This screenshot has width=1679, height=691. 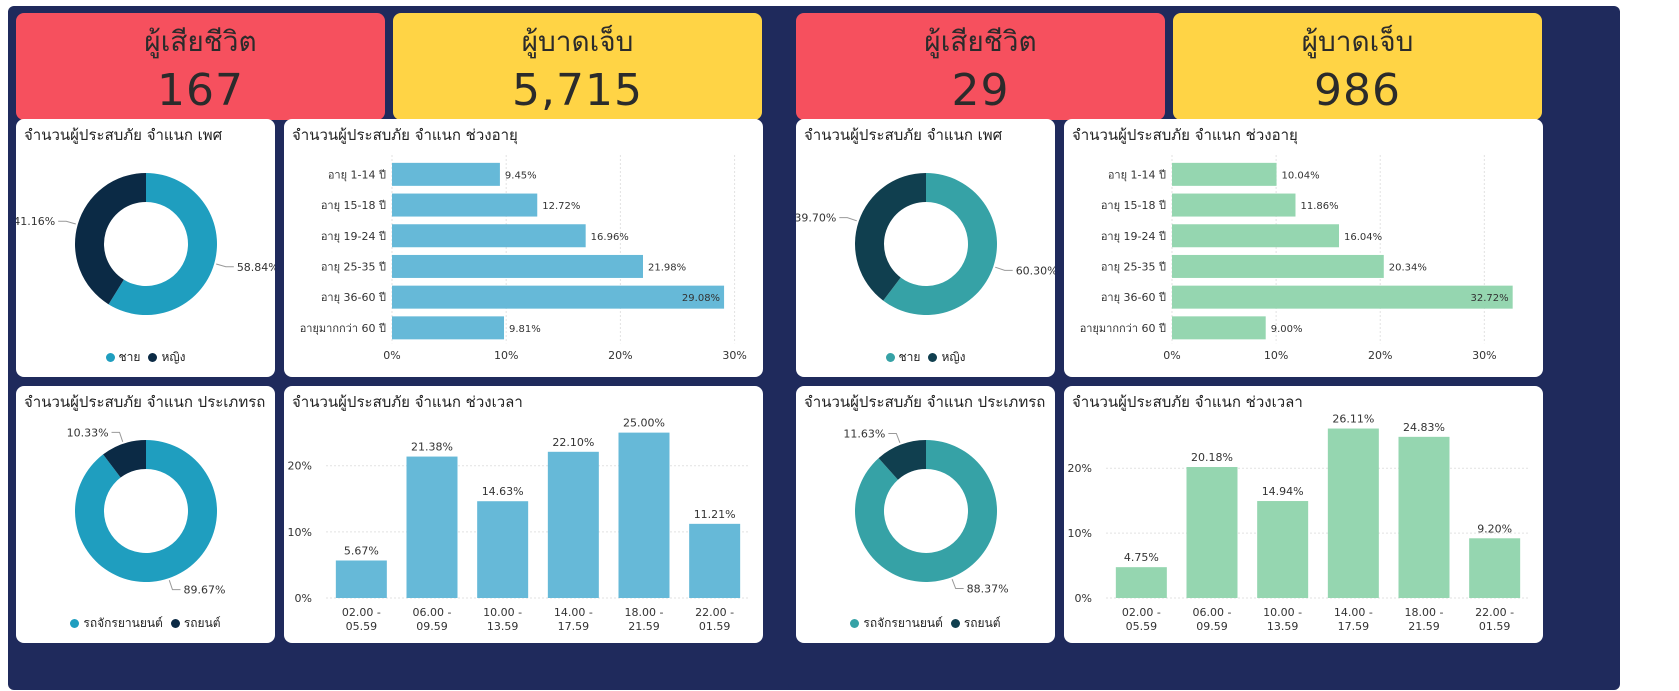 I want to click on donut-chart: 88.37% 11.63%, so click(x=925, y=511).